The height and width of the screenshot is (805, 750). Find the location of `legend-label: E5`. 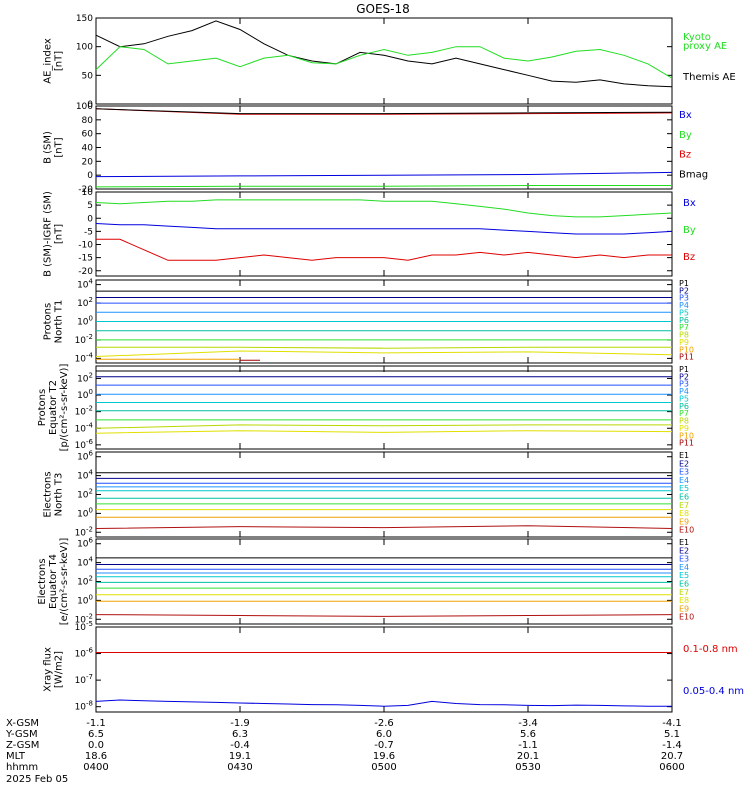

legend-label: E5 is located at coordinates (684, 575).